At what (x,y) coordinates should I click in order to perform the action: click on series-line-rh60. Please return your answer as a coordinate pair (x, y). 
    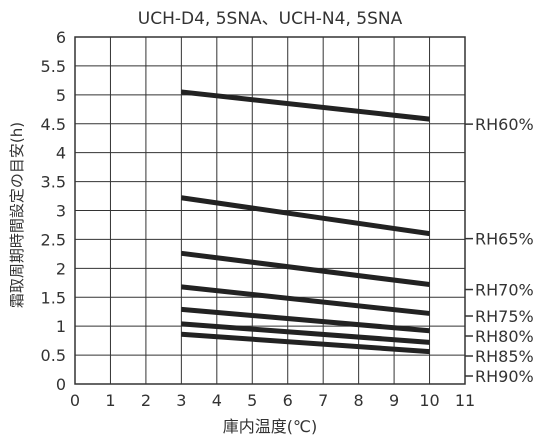
    Looking at the image, I should click on (305, 105).